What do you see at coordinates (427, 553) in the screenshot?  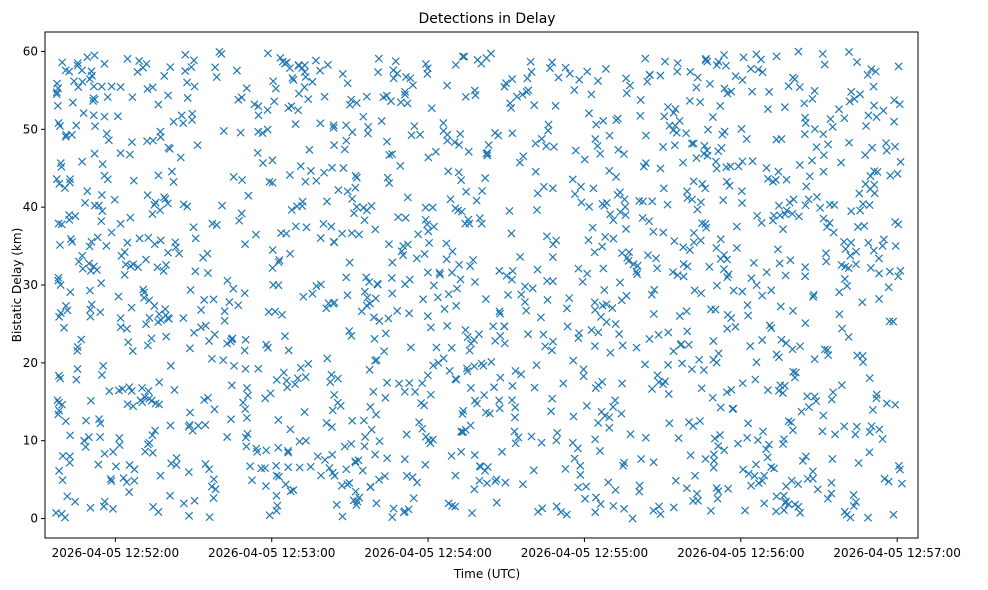 I see `x-tick-label: 2026-04-05 12:54:00` at bounding box center [427, 553].